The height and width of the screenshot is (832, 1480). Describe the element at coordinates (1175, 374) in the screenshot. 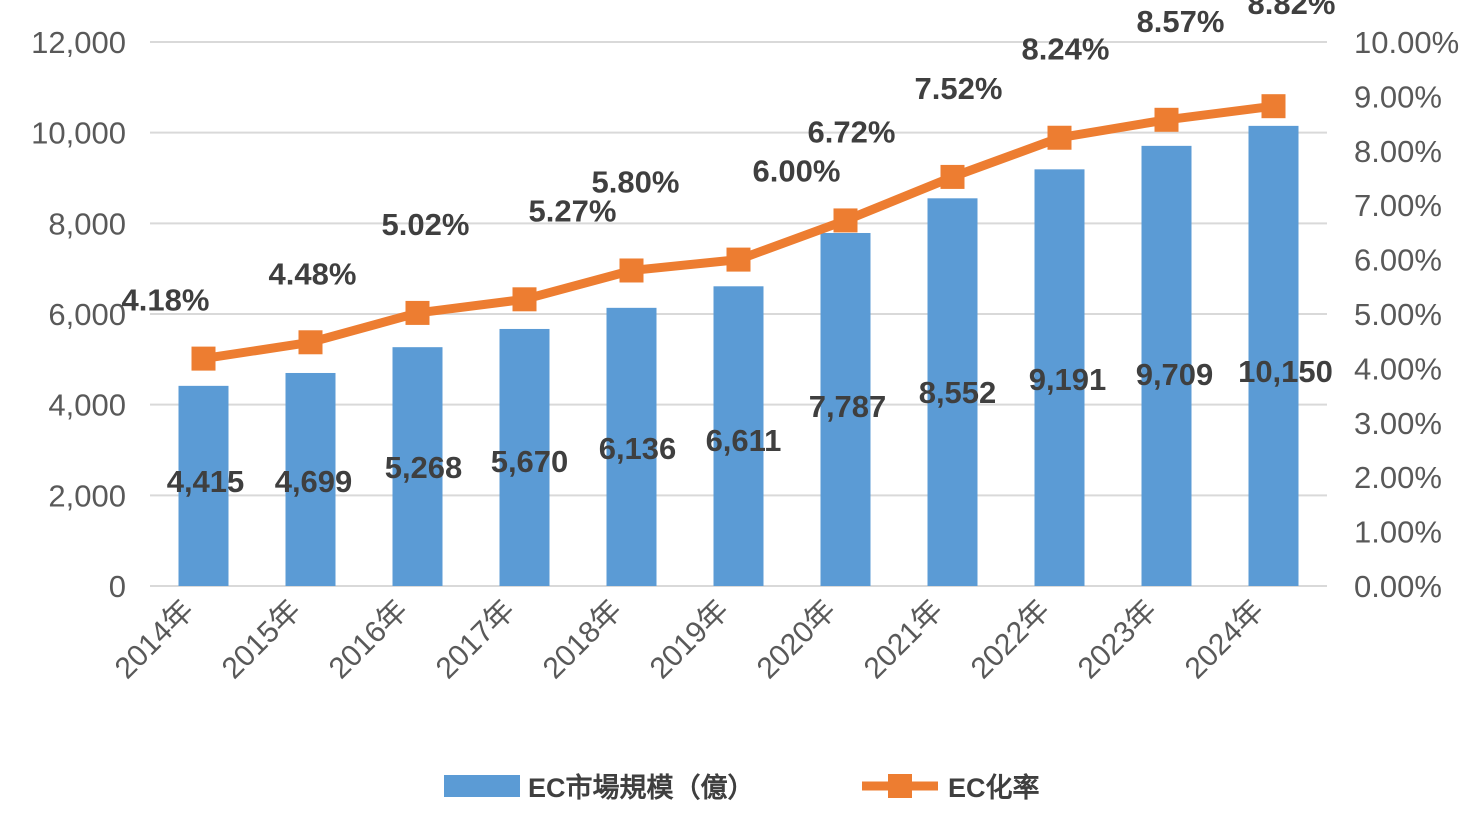

I see `bar-value-label: 9,709` at that location.